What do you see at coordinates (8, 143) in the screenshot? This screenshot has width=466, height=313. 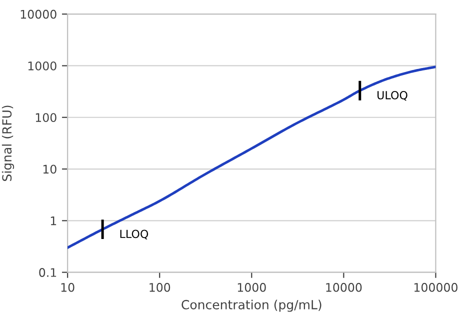 I see `y-axis-title: Signal (RFU)` at bounding box center [8, 143].